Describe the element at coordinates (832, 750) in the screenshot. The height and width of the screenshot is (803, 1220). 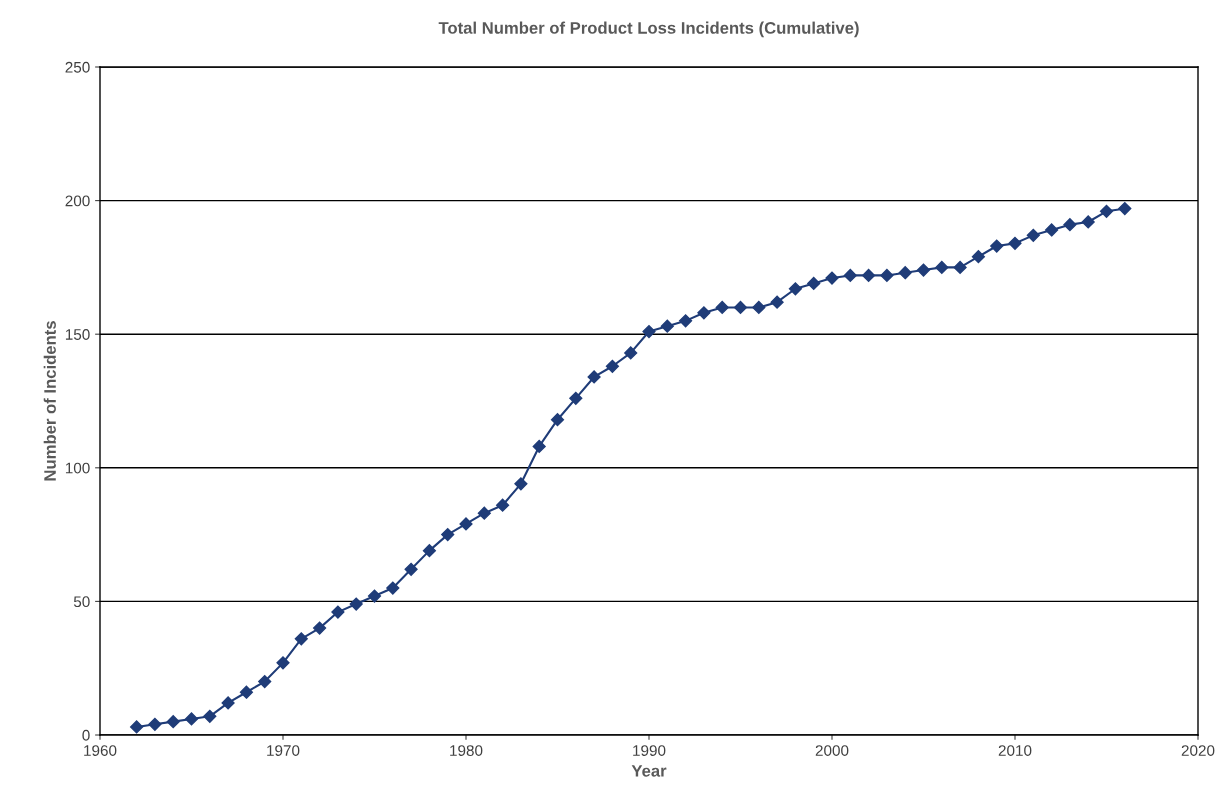
I see `x-tick-label: 2000` at that location.